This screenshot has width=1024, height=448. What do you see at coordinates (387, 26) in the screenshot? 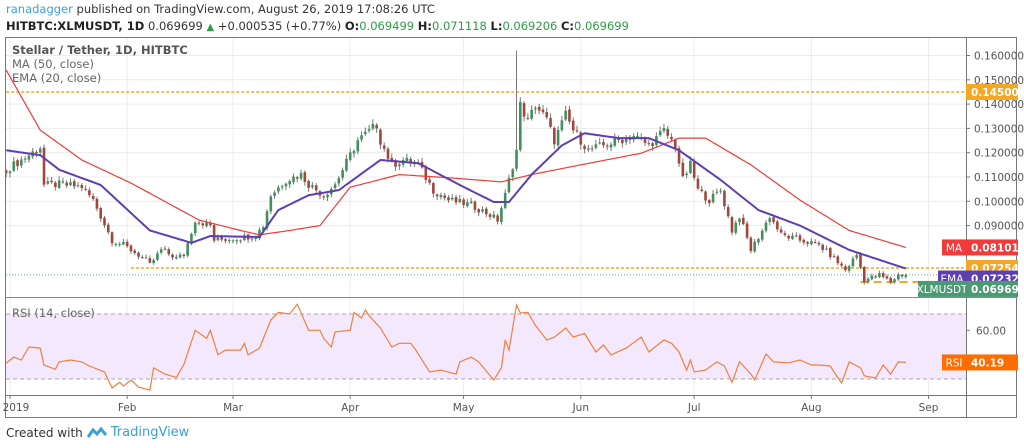
I see `open-value: 0.069499` at bounding box center [387, 26].